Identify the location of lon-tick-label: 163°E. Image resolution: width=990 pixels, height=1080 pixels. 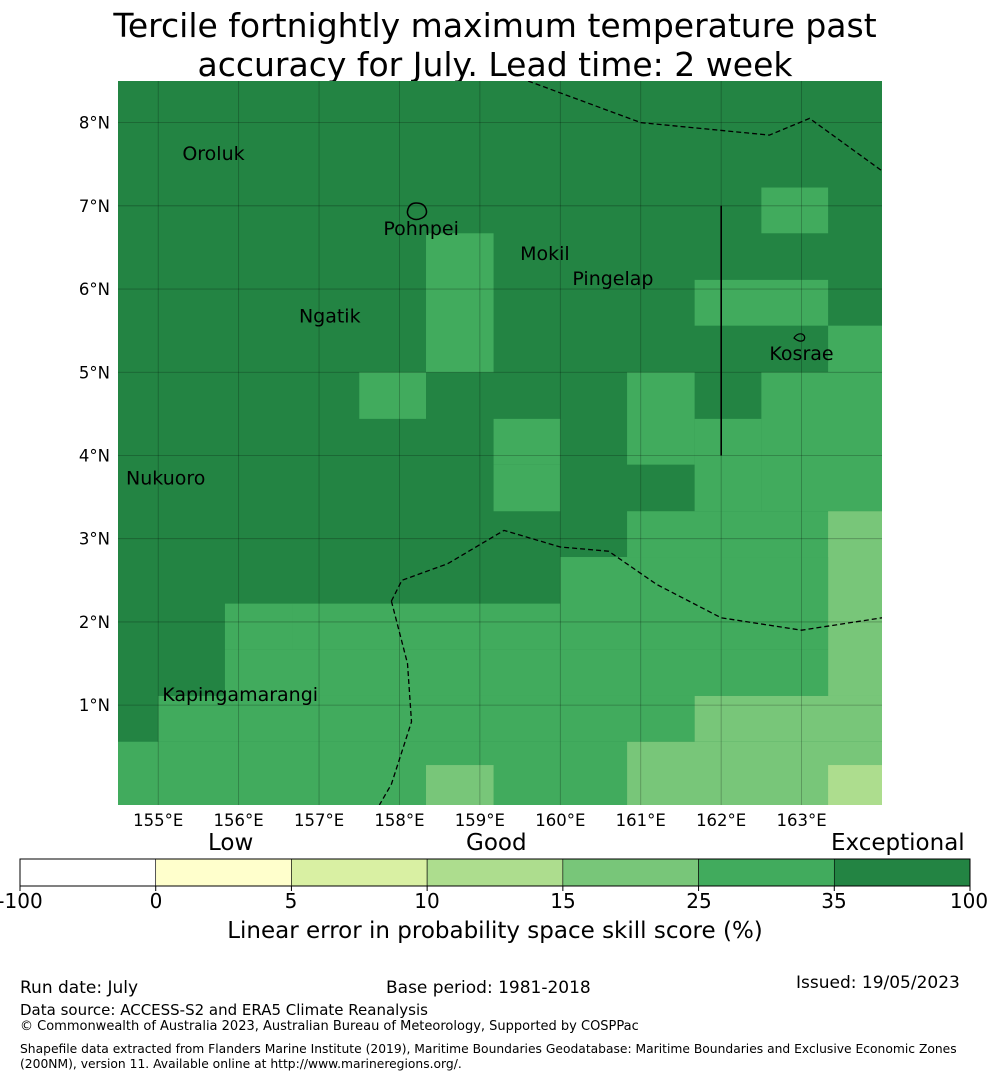
(801, 820).